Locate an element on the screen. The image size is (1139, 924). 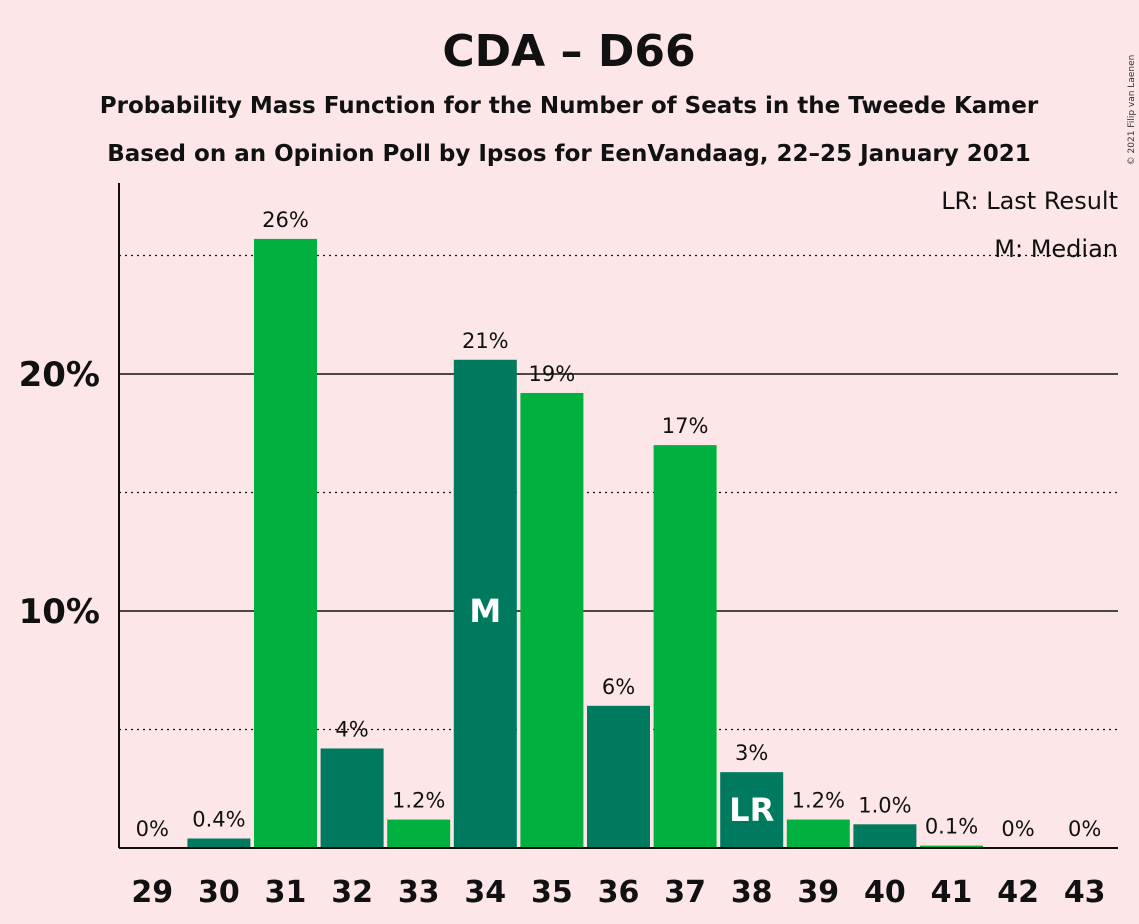
x-tick-label-29: 29 is located at coordinates (152, 892).